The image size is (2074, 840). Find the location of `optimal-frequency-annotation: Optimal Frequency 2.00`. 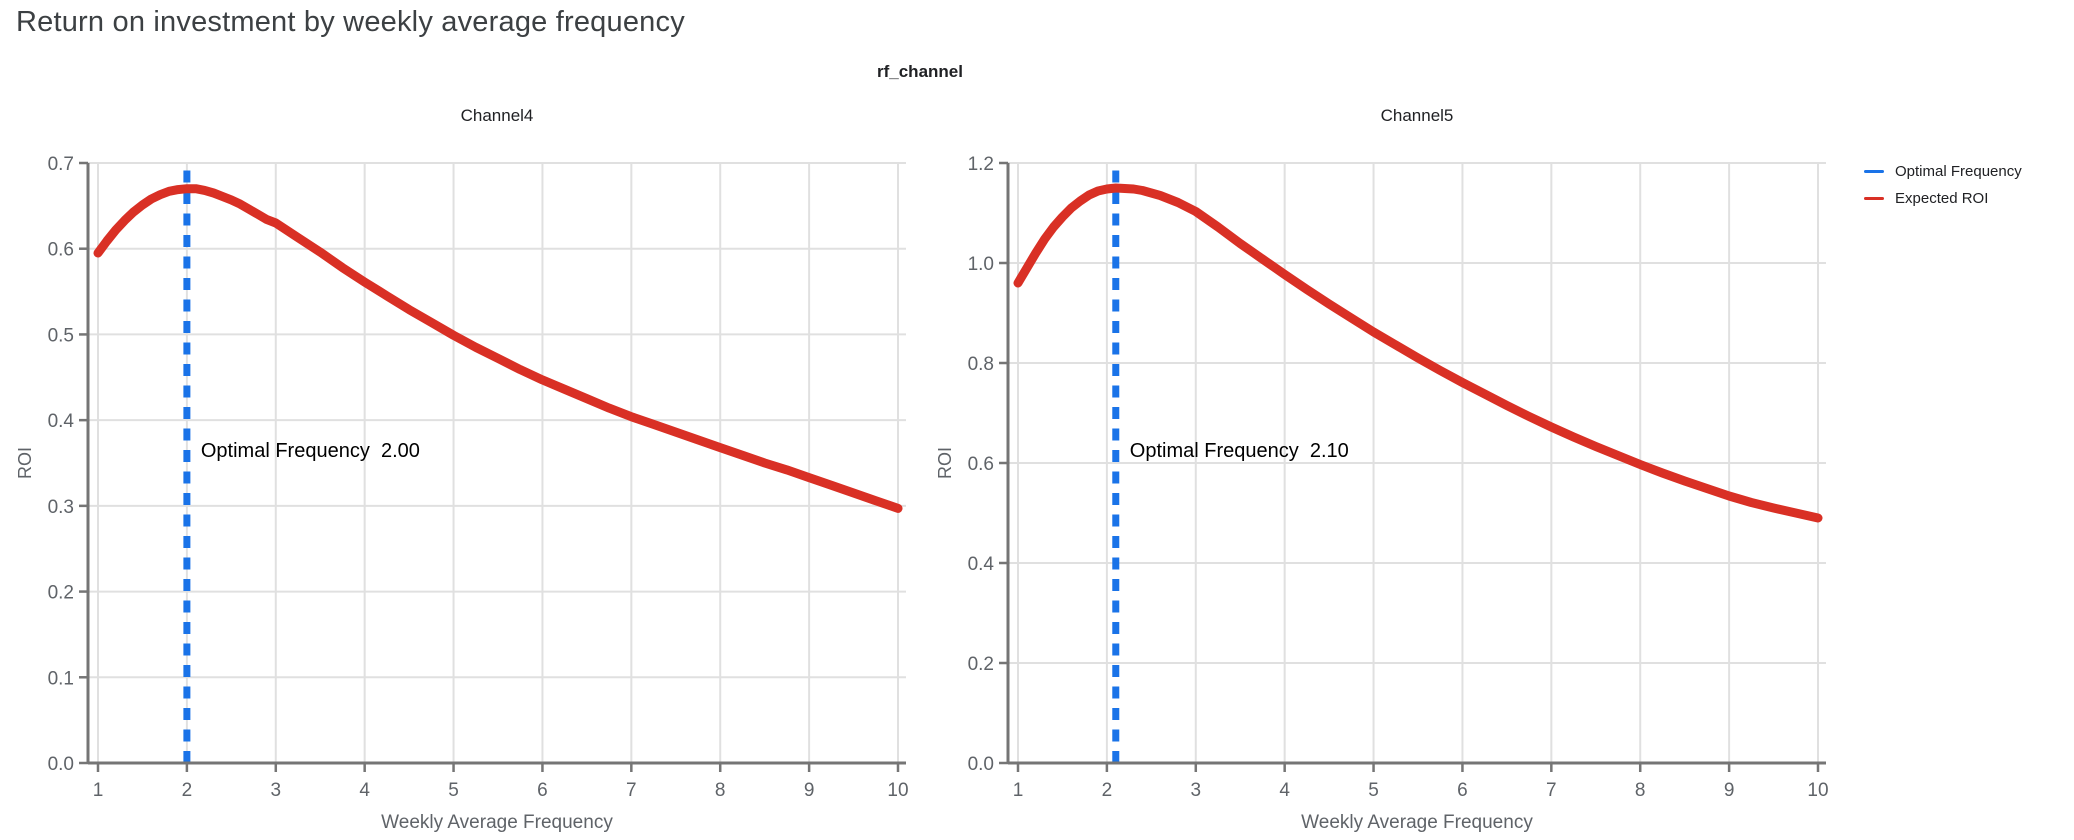

optimal-frequency-annotation: Optimal Frequency 2.00 is located at coordinates (310, 451).